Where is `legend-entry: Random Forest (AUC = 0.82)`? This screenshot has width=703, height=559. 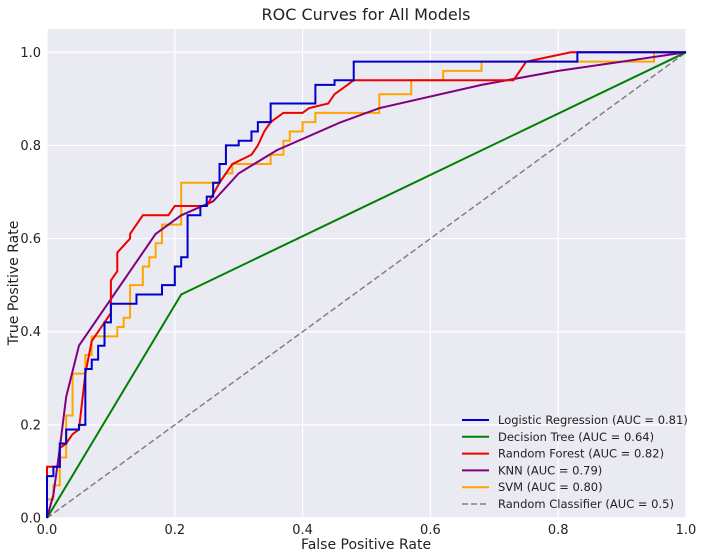
legend-entry: Random Forest (AUC = 0.82) is located at coordinates (581, 454).